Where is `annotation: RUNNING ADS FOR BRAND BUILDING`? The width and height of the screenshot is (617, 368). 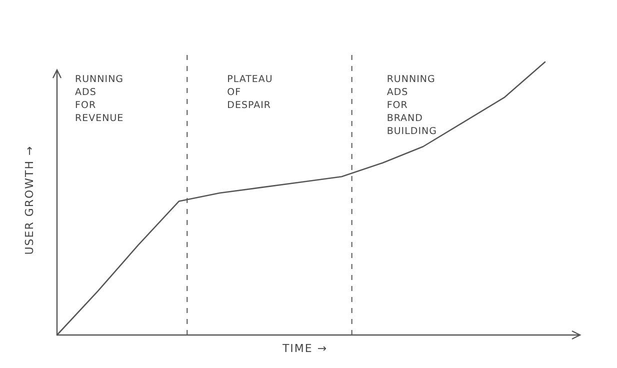 annotation: RUNNING ADS FOR BRAND BUILDING is located at coordinates (411, 105).